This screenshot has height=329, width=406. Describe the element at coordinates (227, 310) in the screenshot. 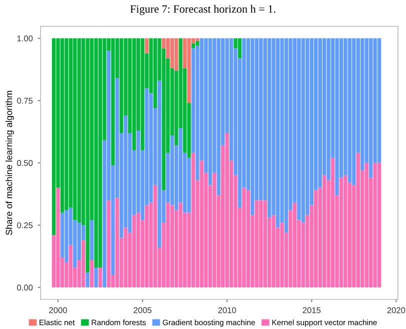

I see `x-tick-label: 2010` at that location.